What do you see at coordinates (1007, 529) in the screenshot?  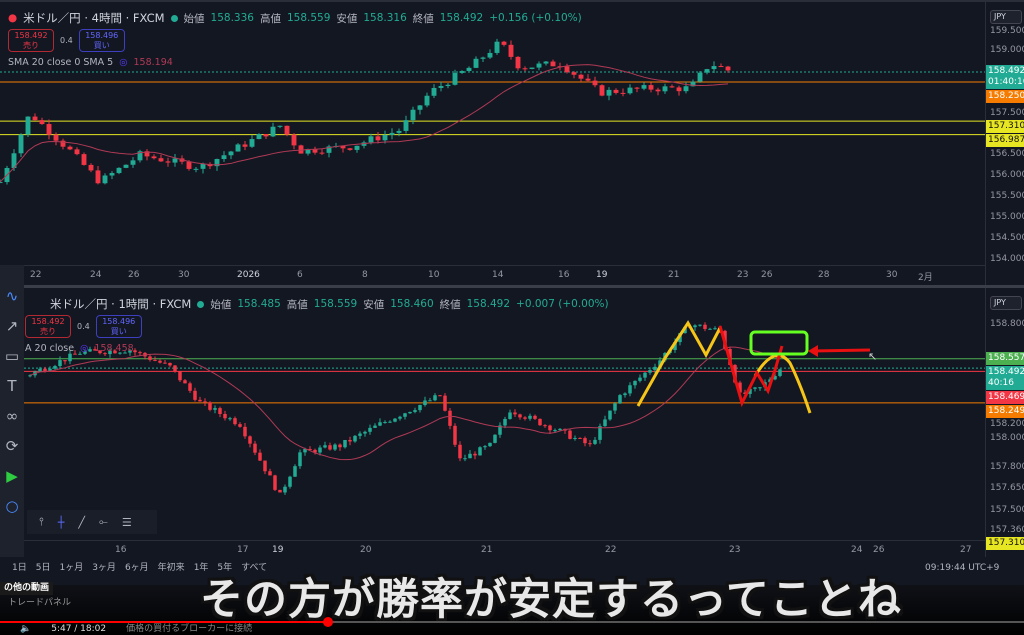 I see `price-tick: 157.360` at bounding box center [1007, 529].